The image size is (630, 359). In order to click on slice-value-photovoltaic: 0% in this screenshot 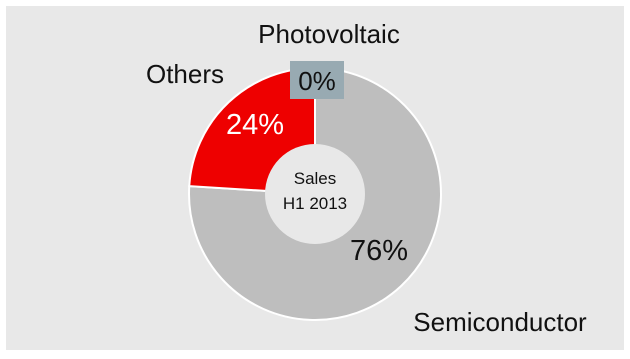, I will do `click(317, 81)`.